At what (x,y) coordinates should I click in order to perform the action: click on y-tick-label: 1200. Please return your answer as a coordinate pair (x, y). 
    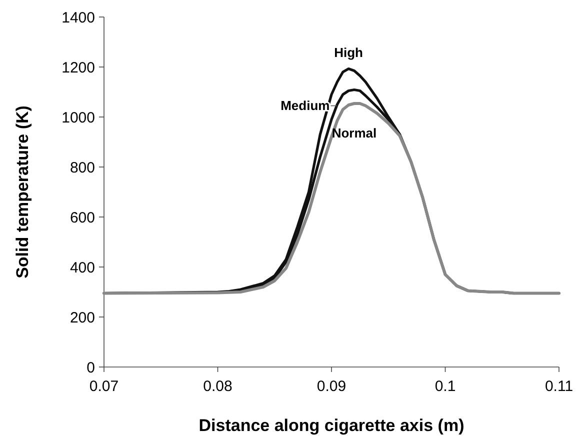
    Looking at the image, I should click on (78, 67).